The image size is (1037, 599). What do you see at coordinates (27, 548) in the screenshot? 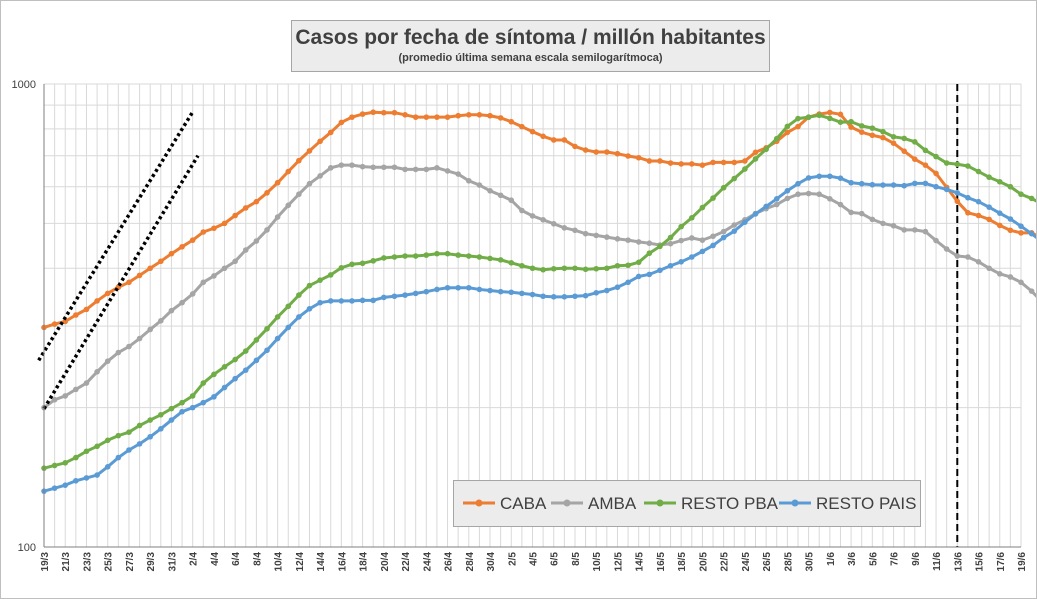
I see `y-tick-label: 100` at bounding box center [27, 548].